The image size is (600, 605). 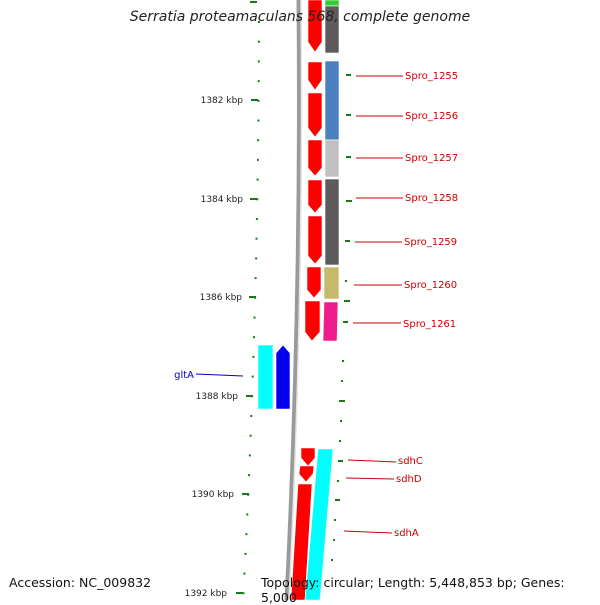 I want to click on gene-label-sdha: sdhA, so click(x=406, y=533).